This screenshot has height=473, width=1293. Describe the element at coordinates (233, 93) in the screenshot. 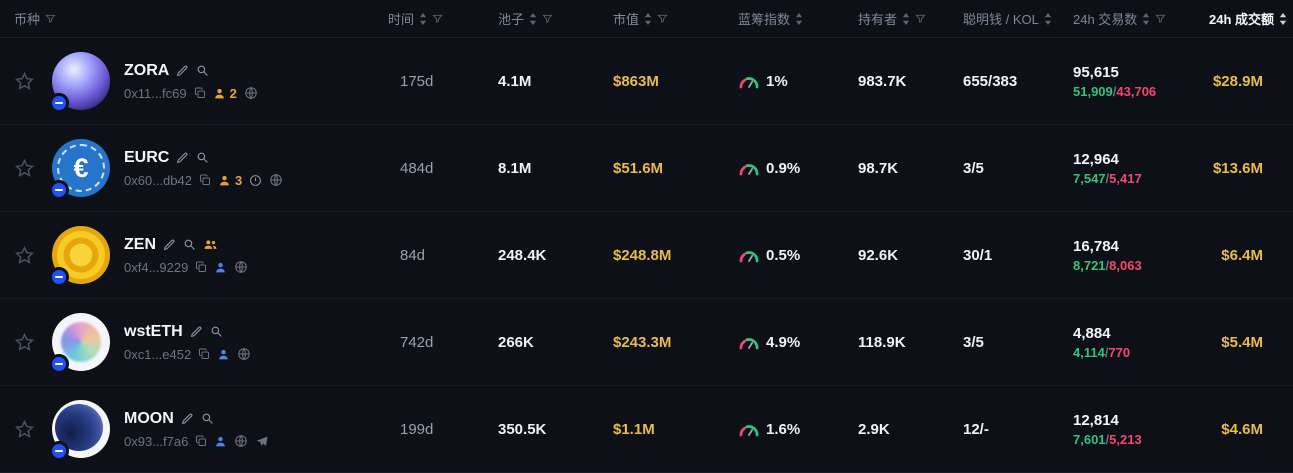

I see `person-count: 2` at that location.